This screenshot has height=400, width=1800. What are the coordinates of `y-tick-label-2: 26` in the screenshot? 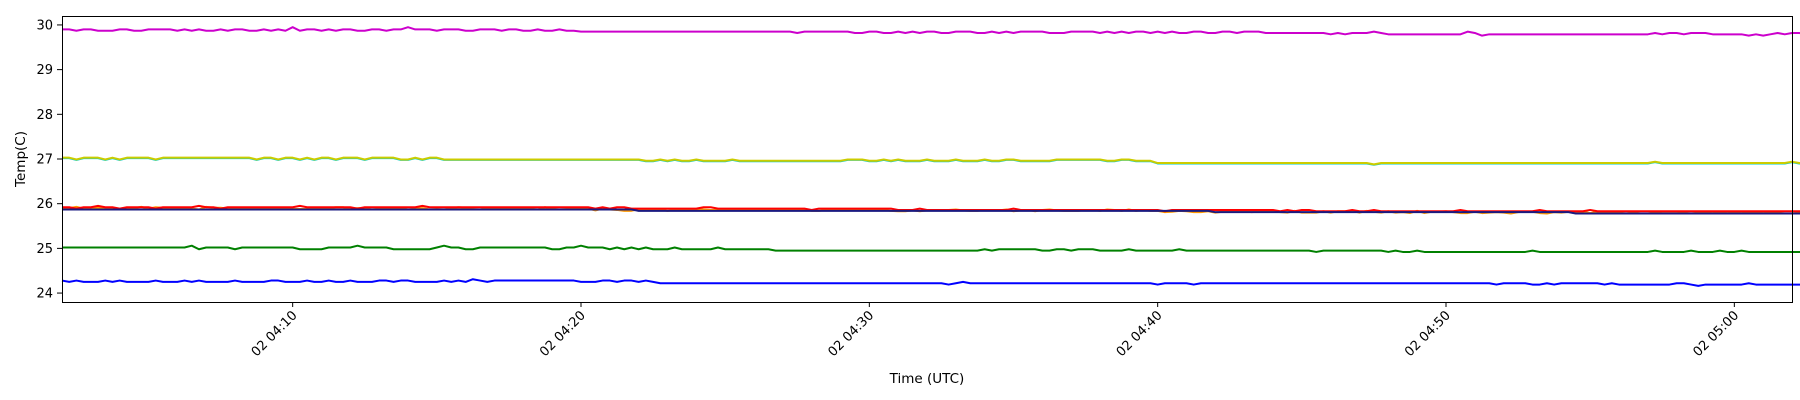 It's located at (44, 204).